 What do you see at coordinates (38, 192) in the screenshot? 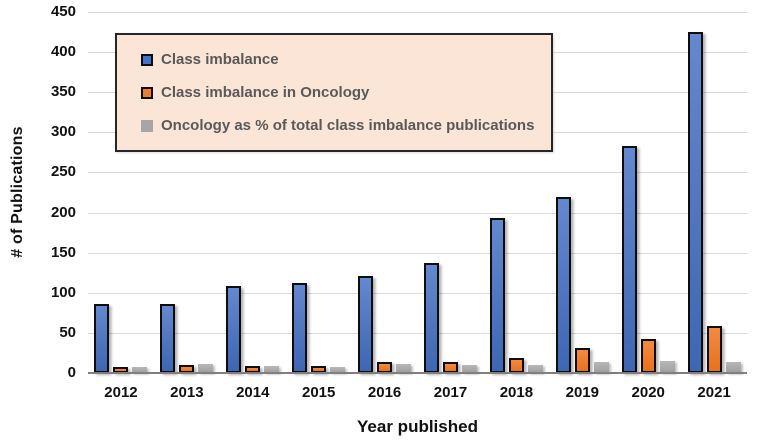
I see `y-axis-ticks: 0 50 100 150 200 250 300 350 400 450` at bounding box center [38, 192].